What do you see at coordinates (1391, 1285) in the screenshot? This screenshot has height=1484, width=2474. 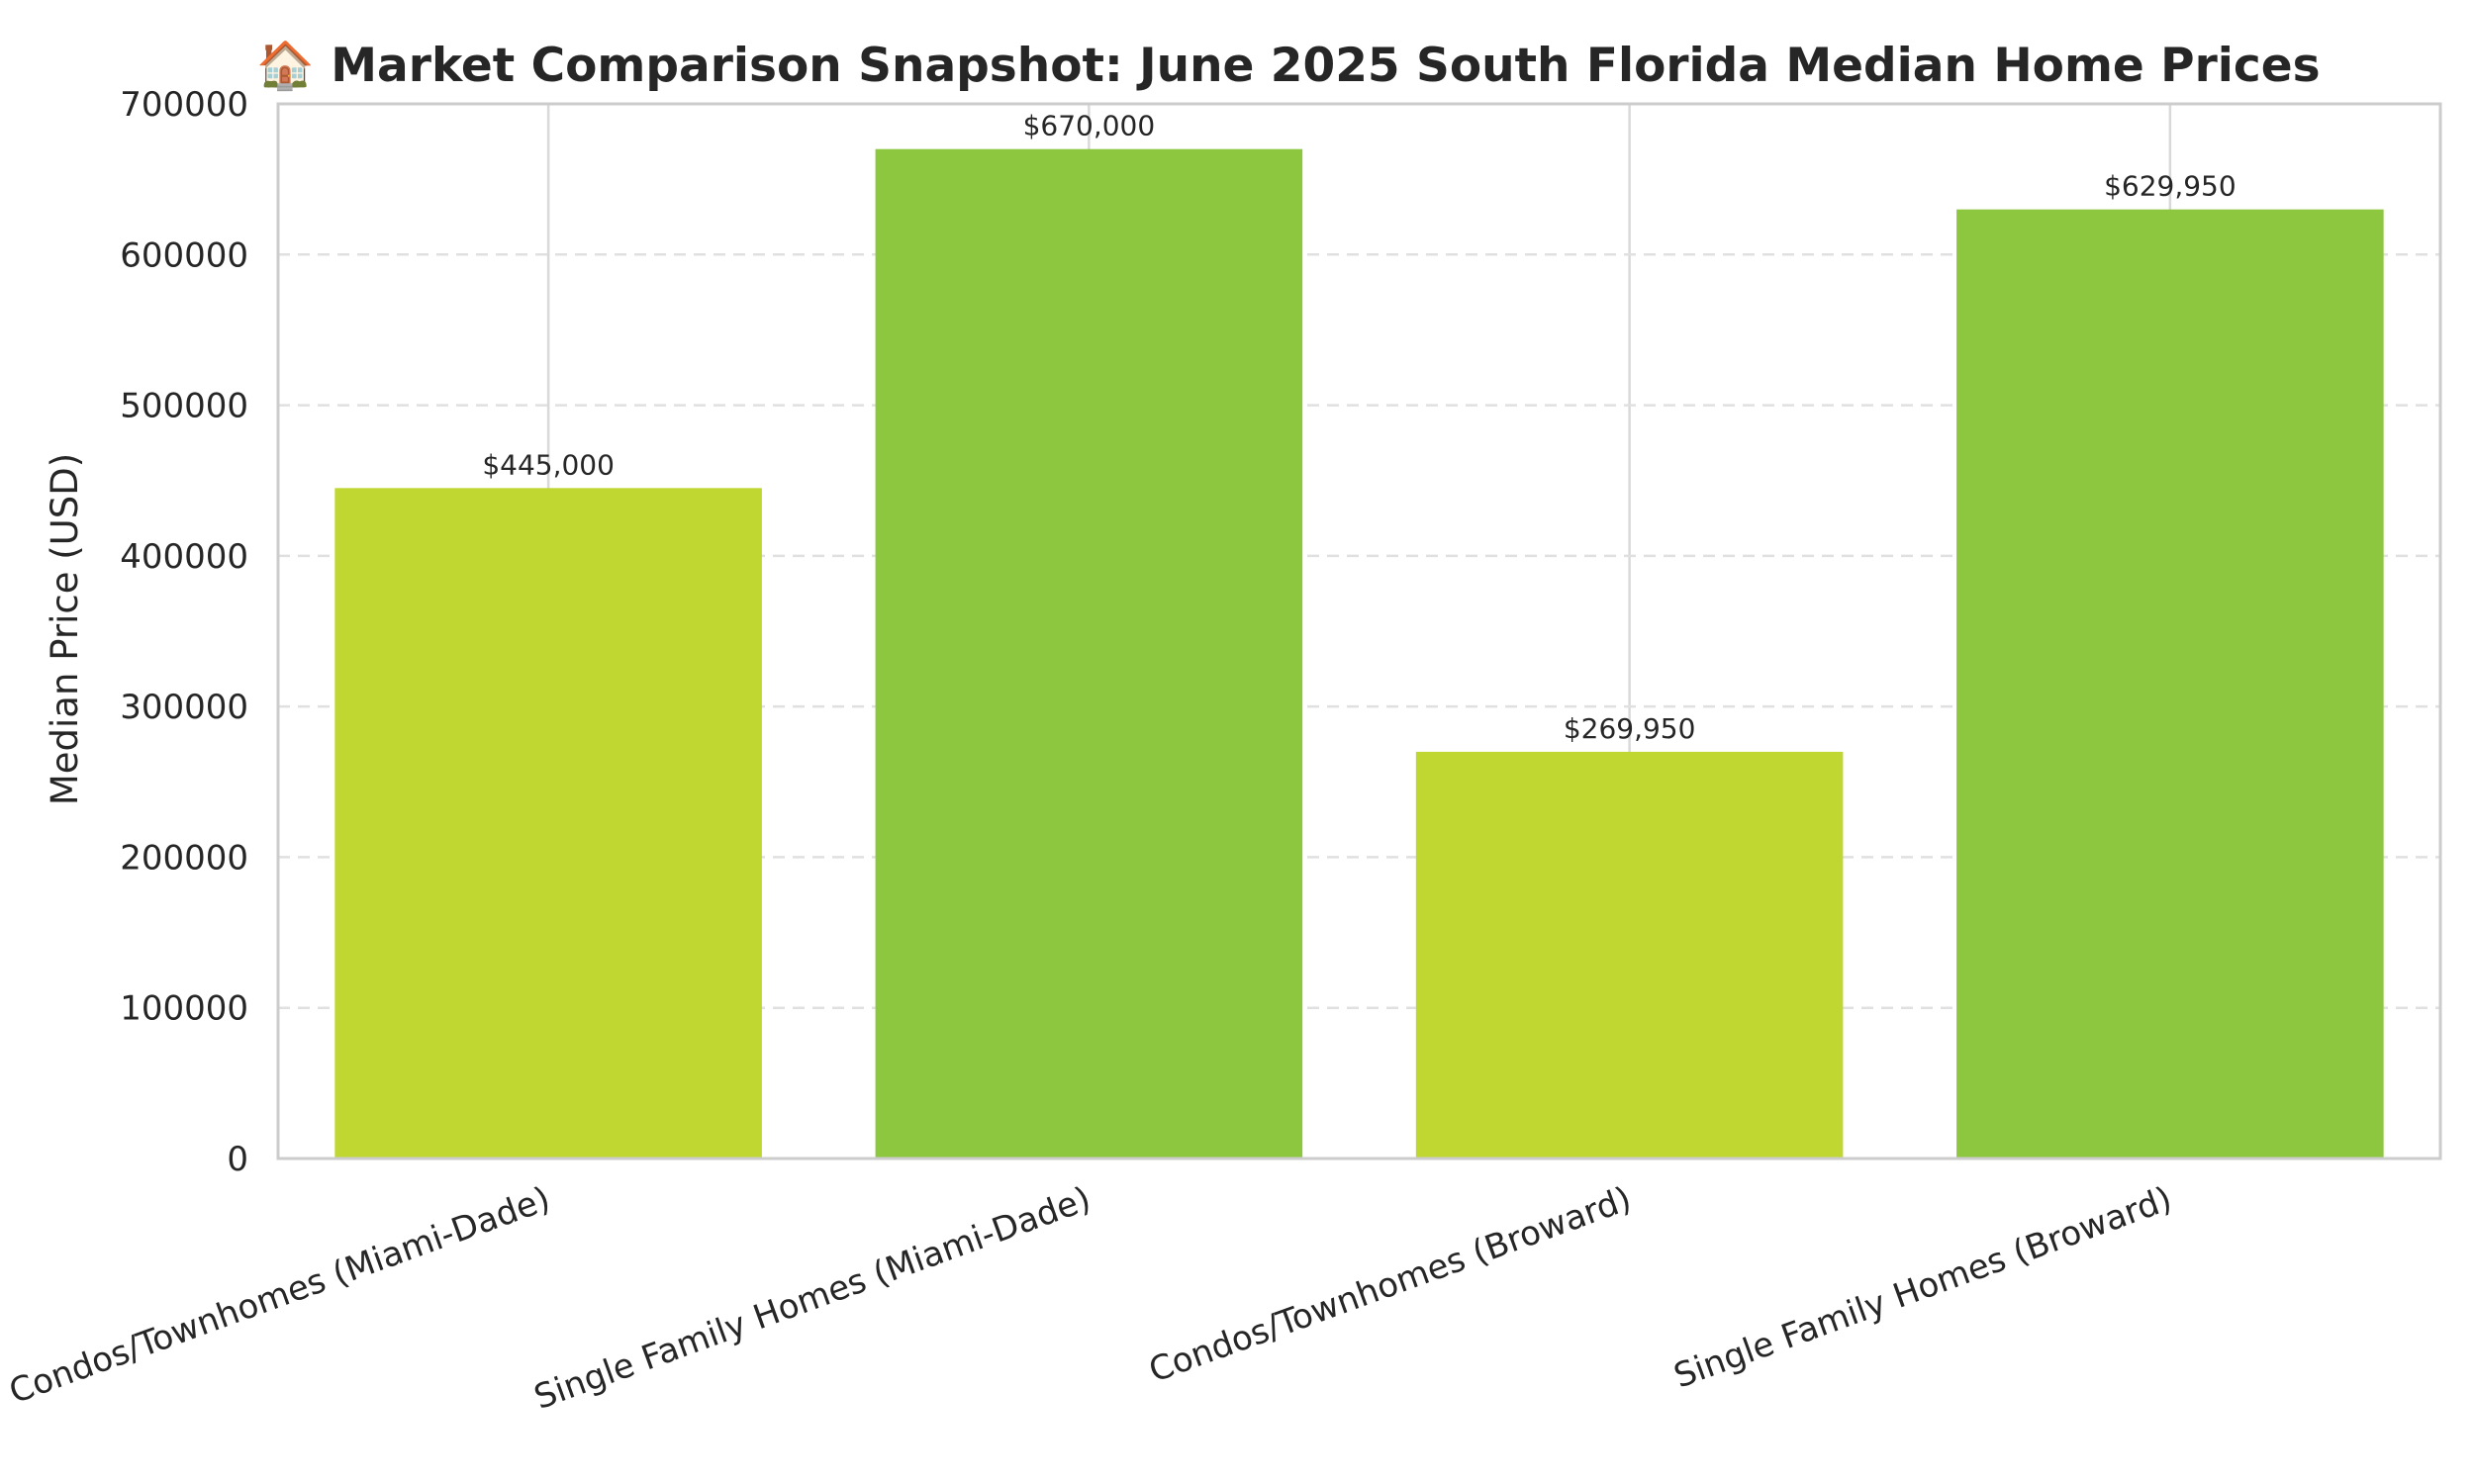 I see `x-tick-label: Condos/Townhomes (Broward)` at bounding box center [1391, 1285].